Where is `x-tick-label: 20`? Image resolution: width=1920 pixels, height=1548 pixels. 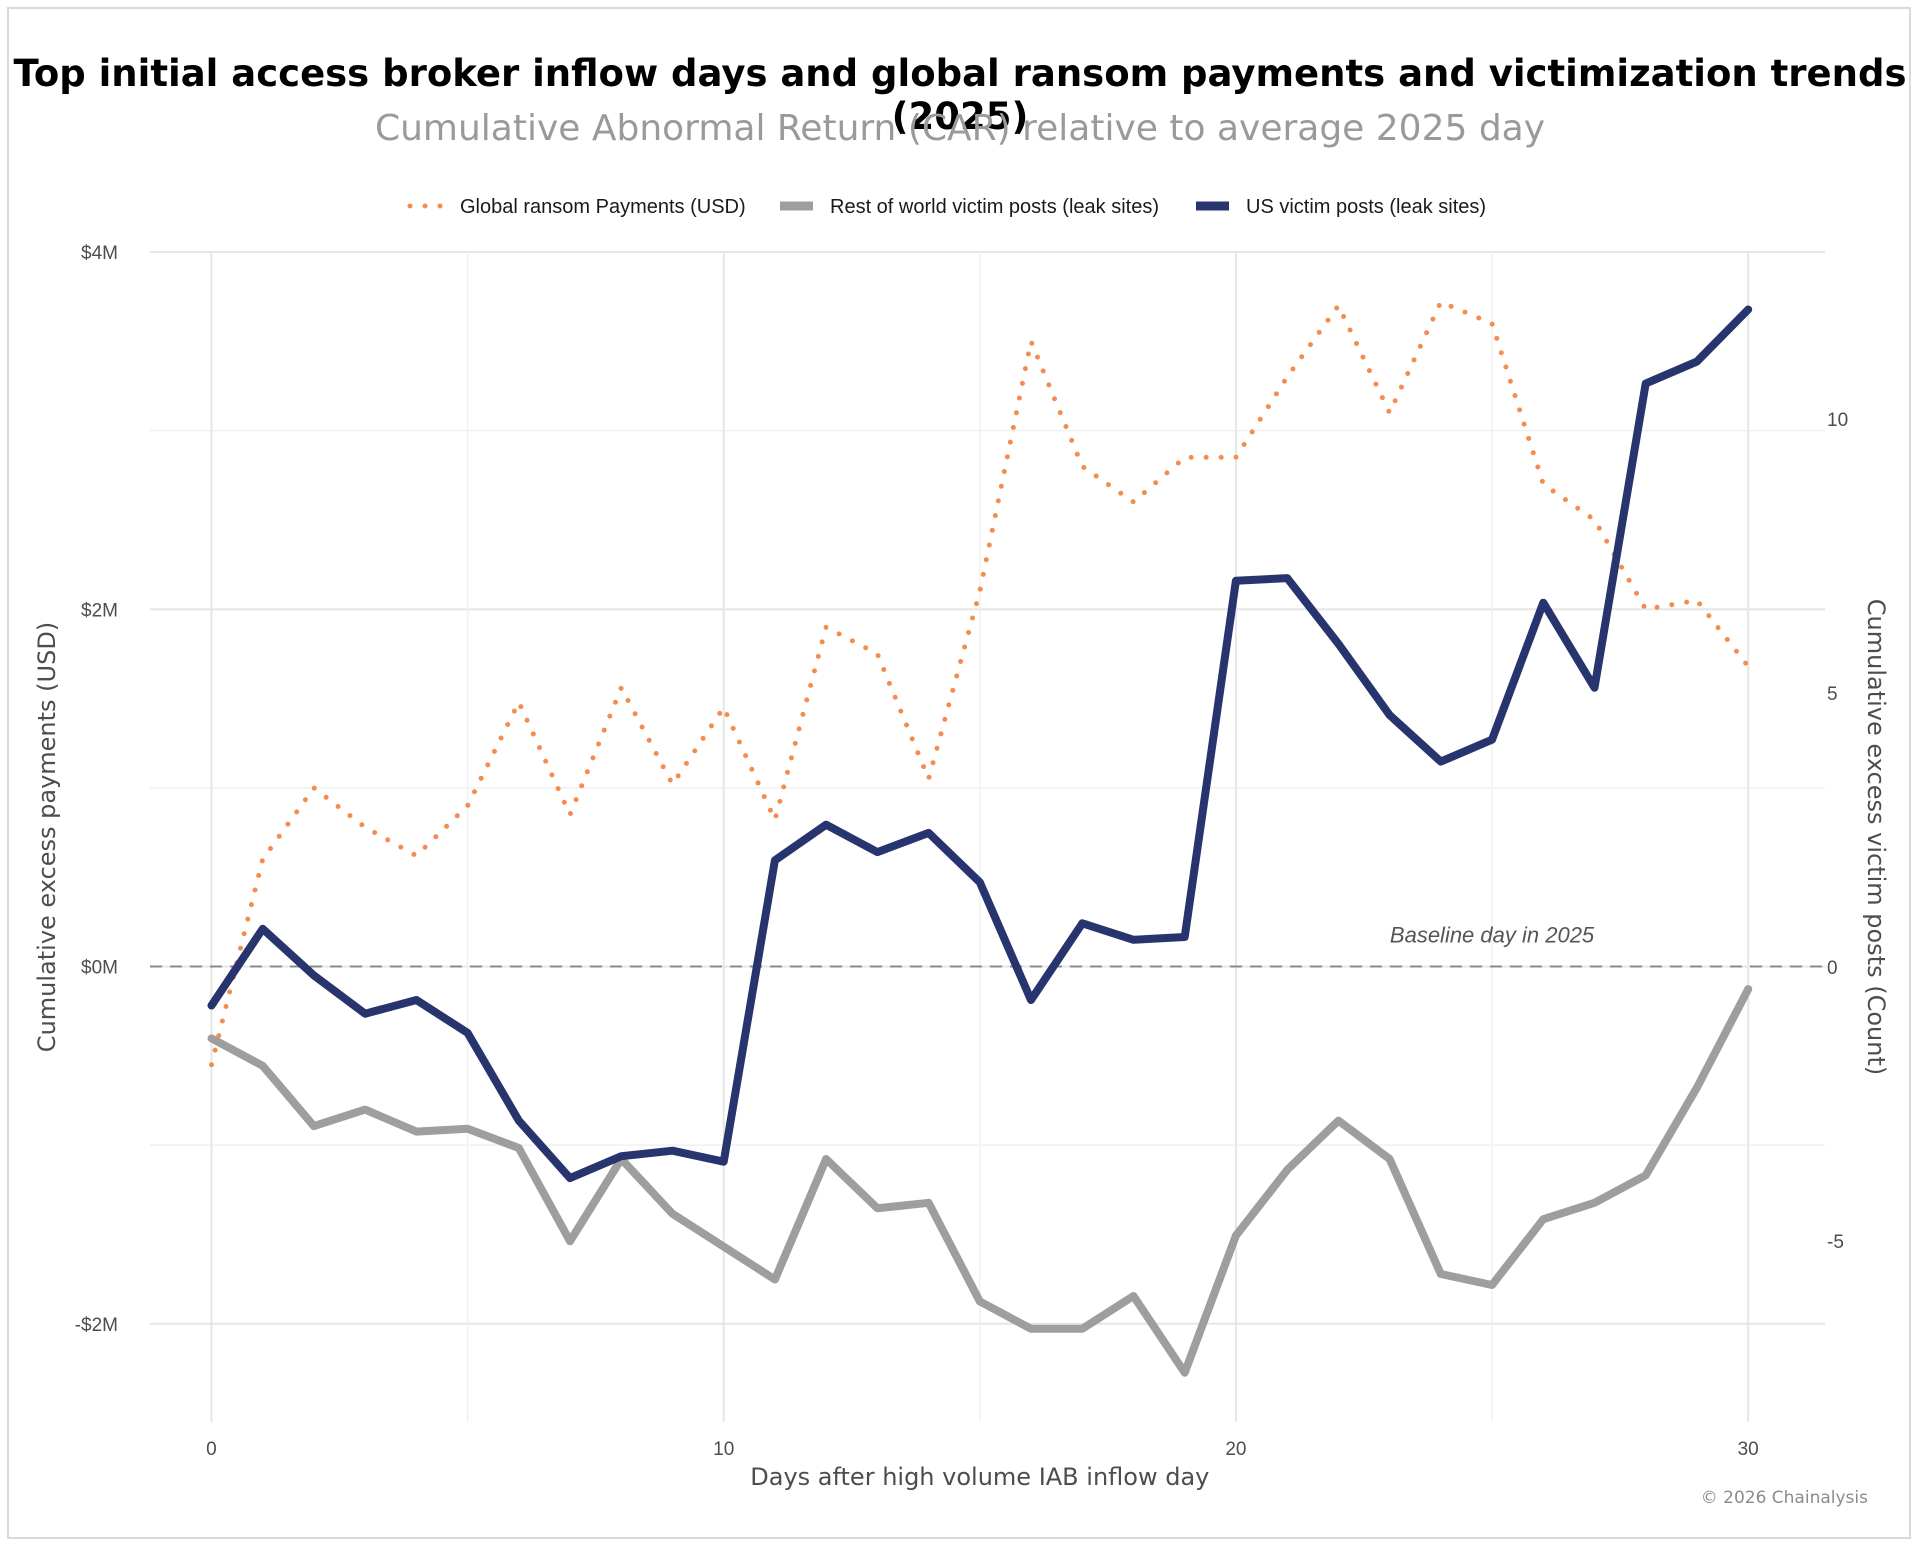
x-tick-label: 20 is located at coordinates (1235, 1449).